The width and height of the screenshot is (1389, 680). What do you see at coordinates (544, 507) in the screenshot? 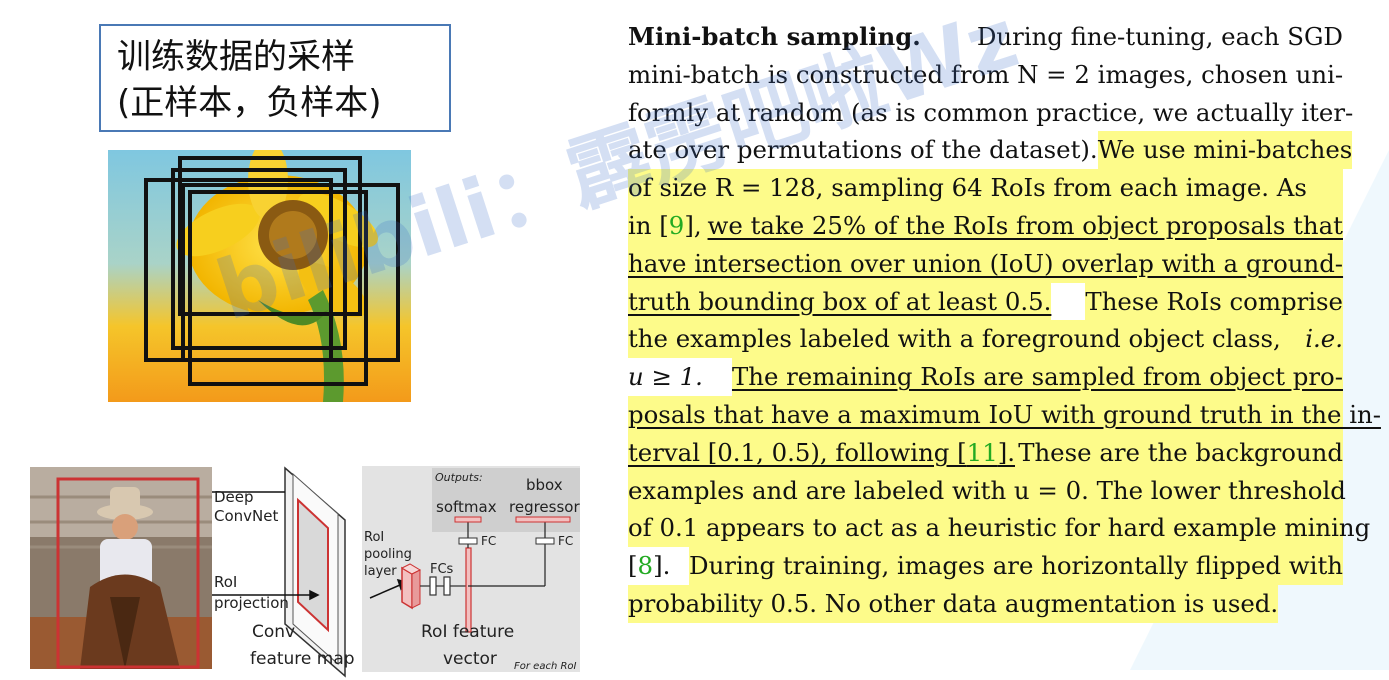
I see `label-regressor: regressor` at bounding box center [544, 507].